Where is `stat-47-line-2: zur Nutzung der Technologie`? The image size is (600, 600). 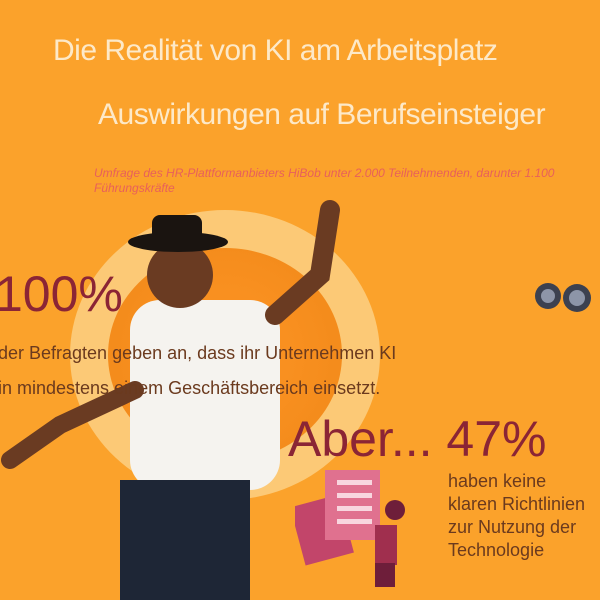
stat-47-line-2: zur Nutzung der Technologie is located at coordinates (512, 538).